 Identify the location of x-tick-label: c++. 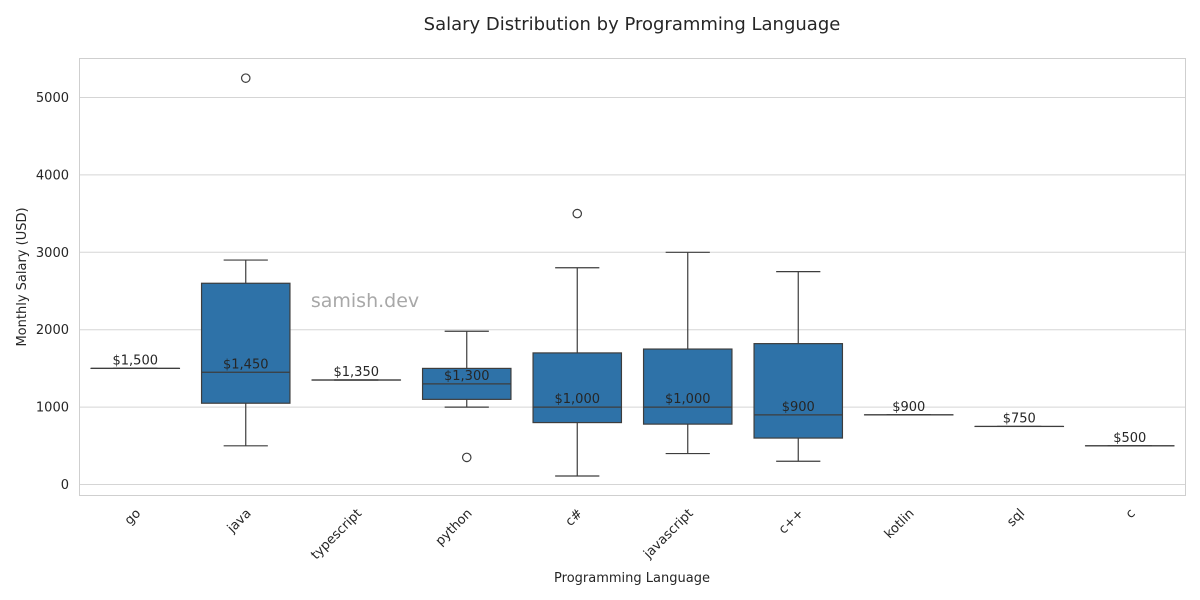
(791, 521).